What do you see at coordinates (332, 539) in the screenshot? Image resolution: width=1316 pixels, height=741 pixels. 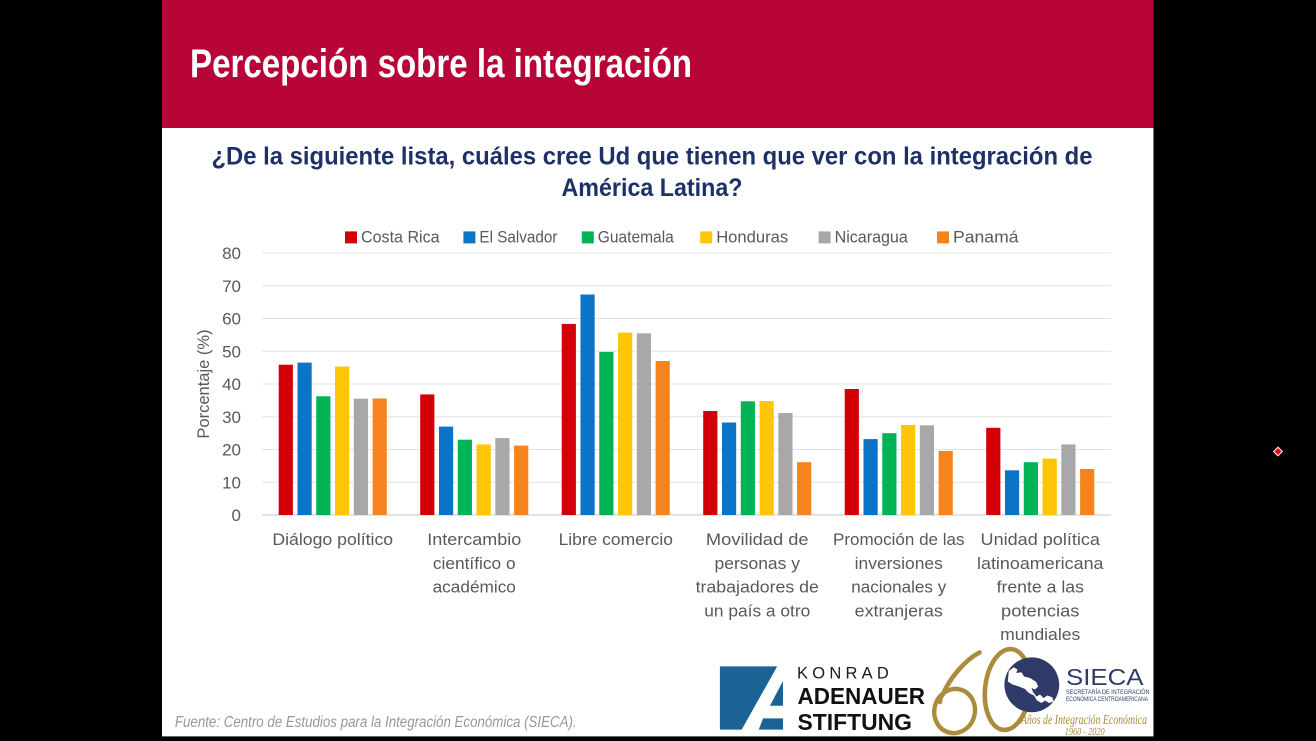 I see `svg-text: Diálogo político` at bounding box center [332, 539].